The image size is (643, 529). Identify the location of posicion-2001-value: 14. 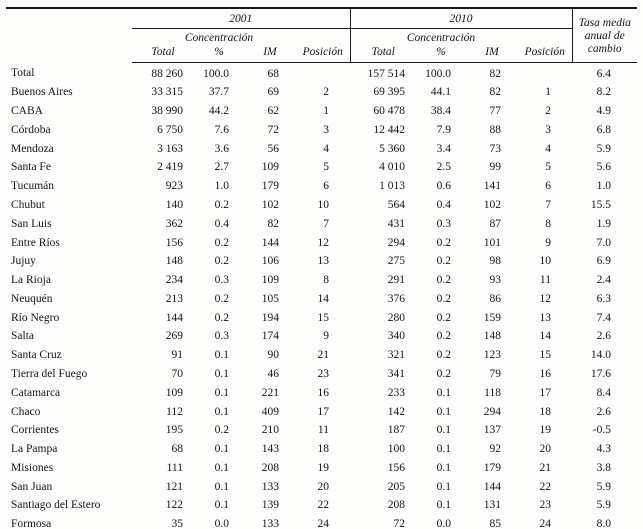
(323, 298).